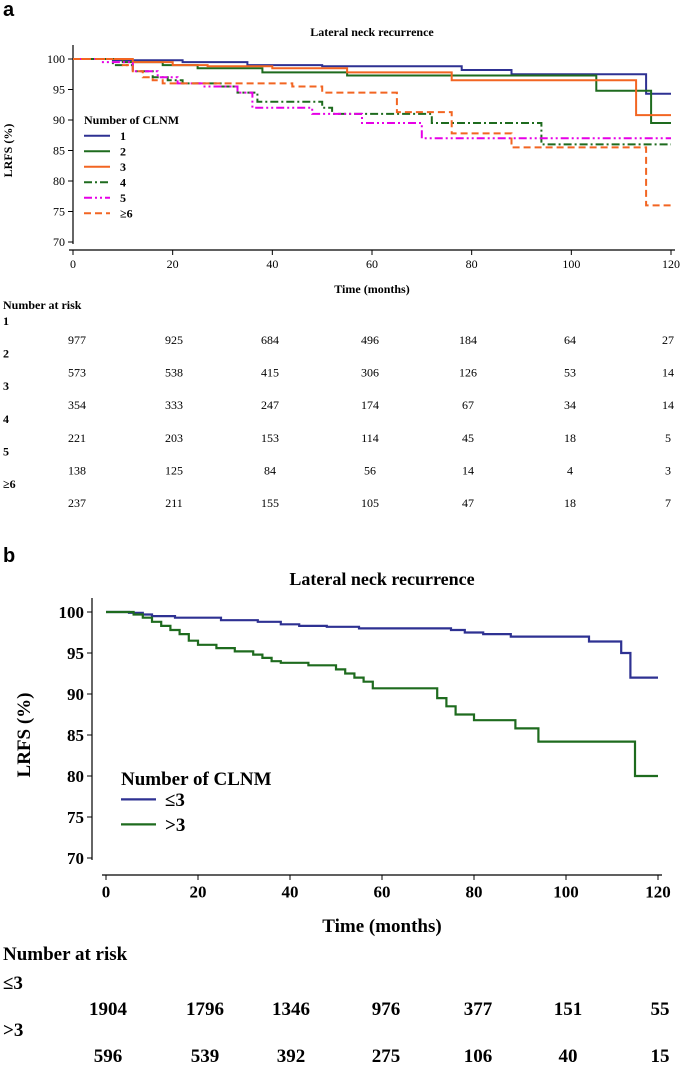  What do you see at coordinates (381, 579) in the screenshot?
I see `chart-b-title: Lateral neck recurrence` at bounding box center [381, 579].